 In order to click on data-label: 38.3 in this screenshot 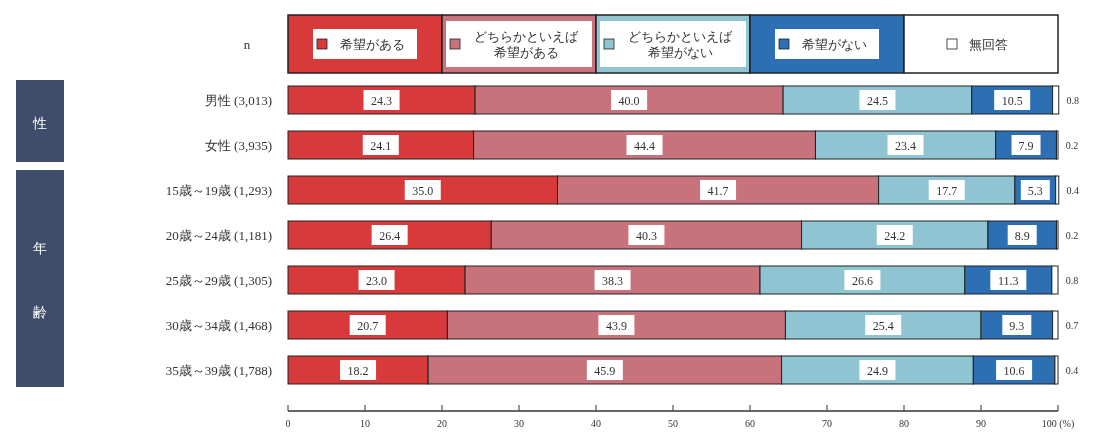, I will do `click(613, 281)`.